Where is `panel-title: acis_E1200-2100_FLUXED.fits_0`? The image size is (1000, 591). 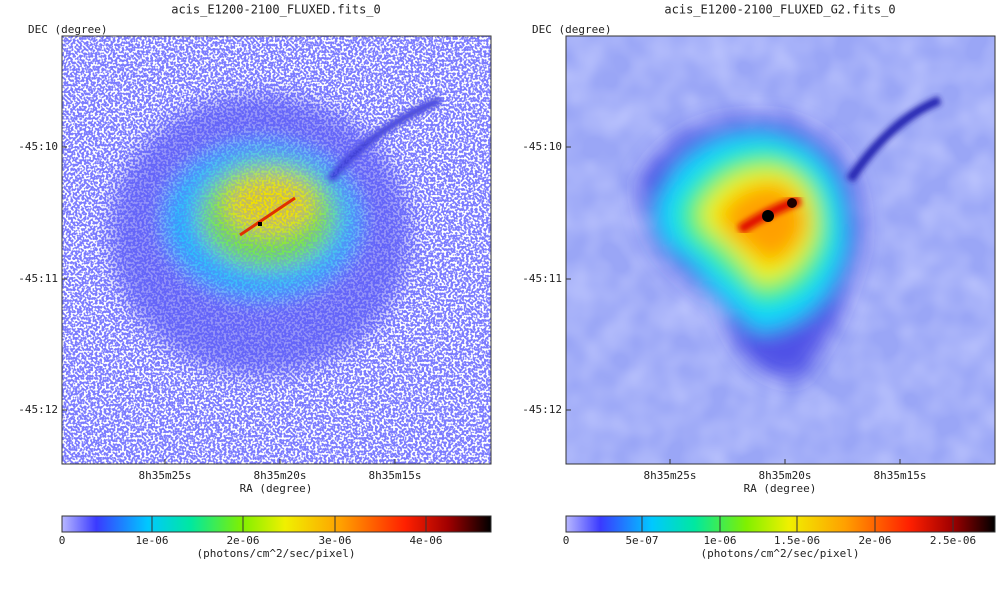
panel-title: acis_E1200-2100_FLUXED.fits_0 is located at coordinates (276, 10).